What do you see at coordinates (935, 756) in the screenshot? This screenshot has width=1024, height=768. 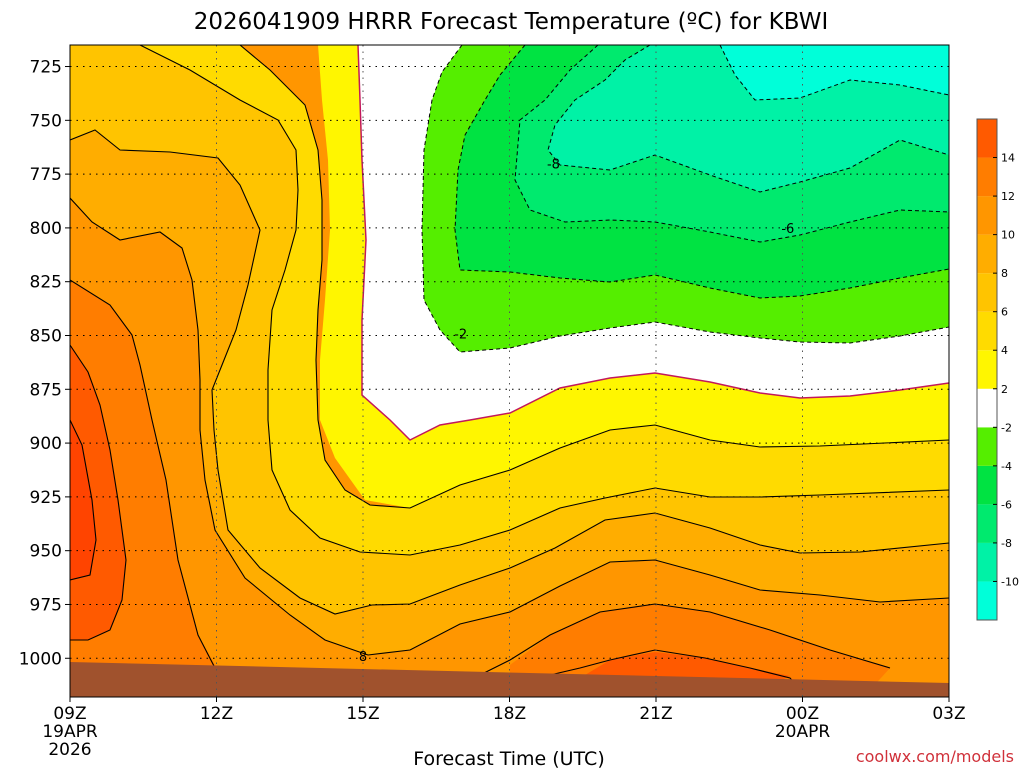 I see `credit-text: coolwx.com/models` at bounding box center [935, 756].